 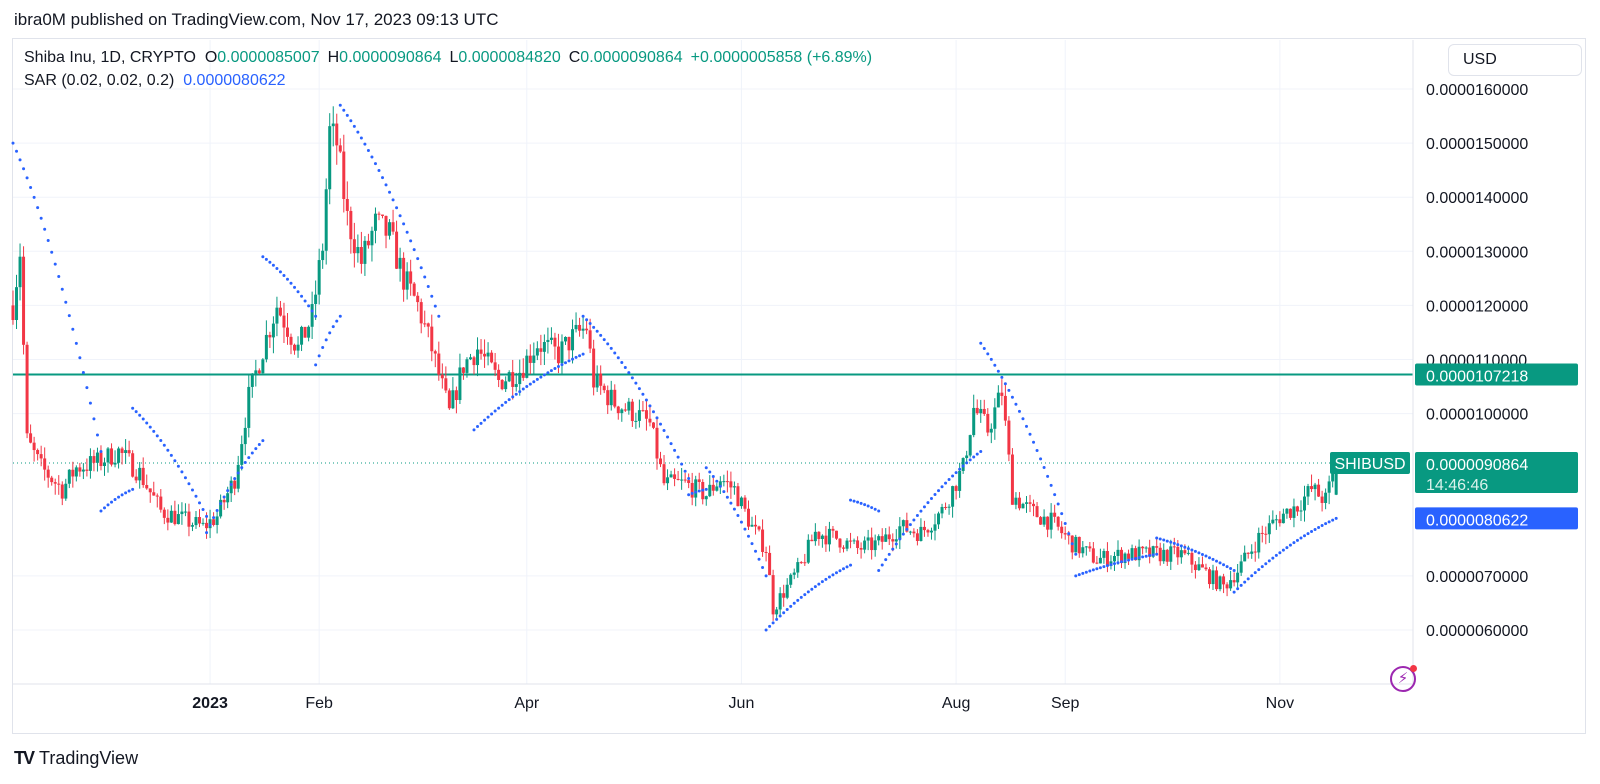 What do you see at coordinates (1515, 60) in the screenshot?
I see `currency-selector: USD` at bounding box center [1515, 60].